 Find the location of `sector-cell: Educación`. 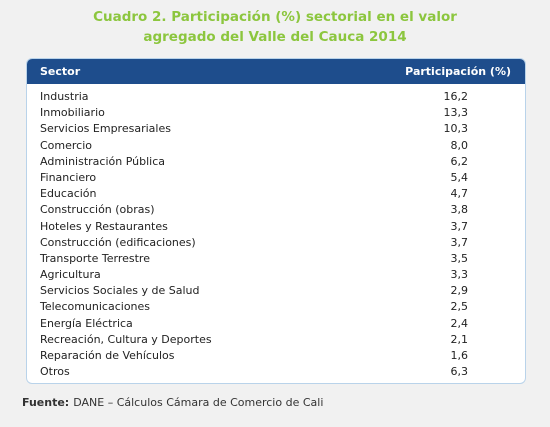

sector-cell: Educación is located at coordinates (68, 194).